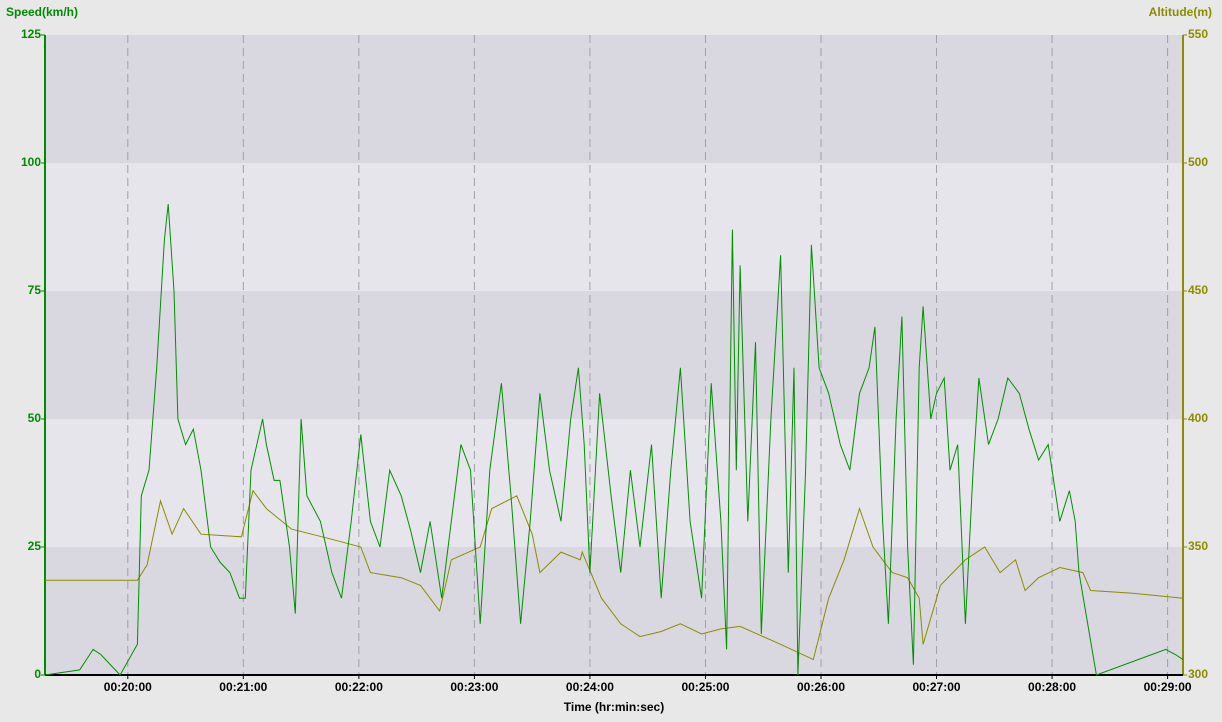 The height and width of the screenshot is (722, 1222). What do you see at coordinates (35, 418) in the screenshot?
I see `y-tick-label: 50` at bounding box center [35, 418].